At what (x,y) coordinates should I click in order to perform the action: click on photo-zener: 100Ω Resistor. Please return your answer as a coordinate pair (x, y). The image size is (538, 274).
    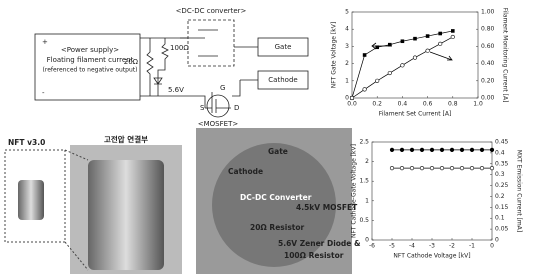
    Looking at the image, I should click on (314, 255).